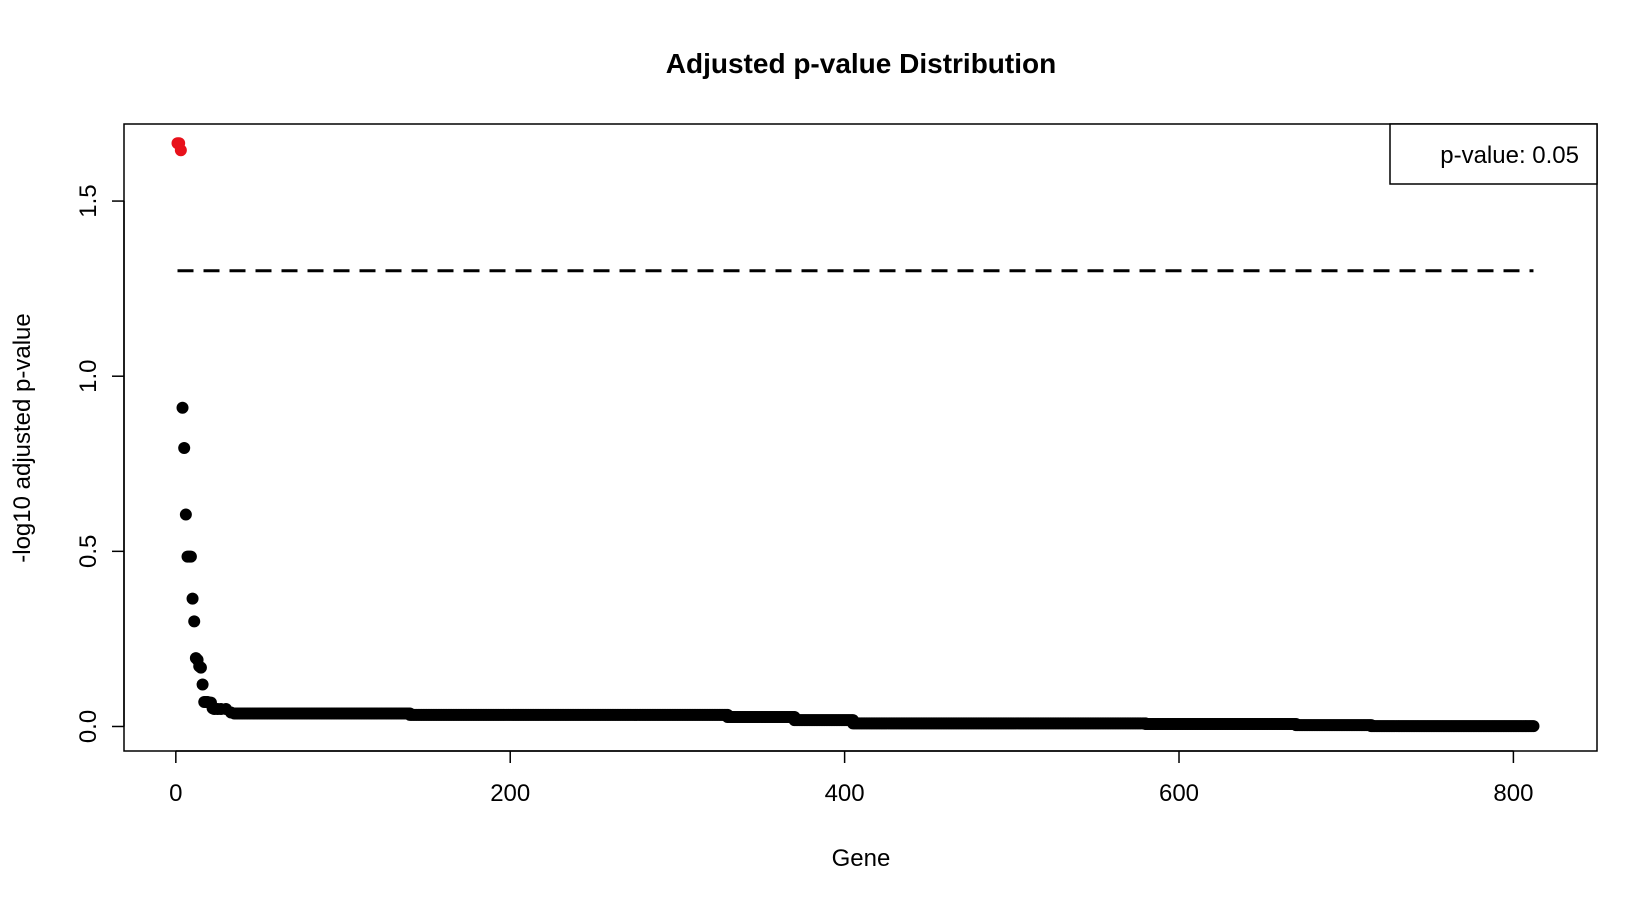  What do you see at coordinates (180, 150) in the screenshot?
I see `significant-point` at bounding box center [180, 150].